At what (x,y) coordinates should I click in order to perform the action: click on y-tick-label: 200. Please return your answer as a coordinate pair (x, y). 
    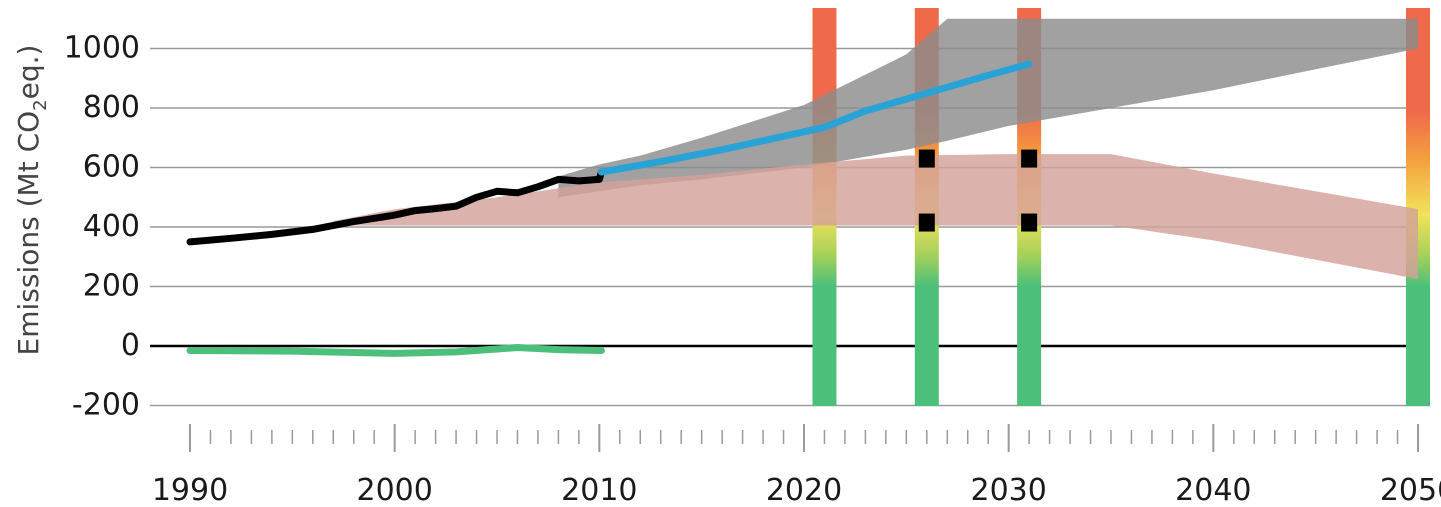
    Looking at the image, I should click on (111, 286).